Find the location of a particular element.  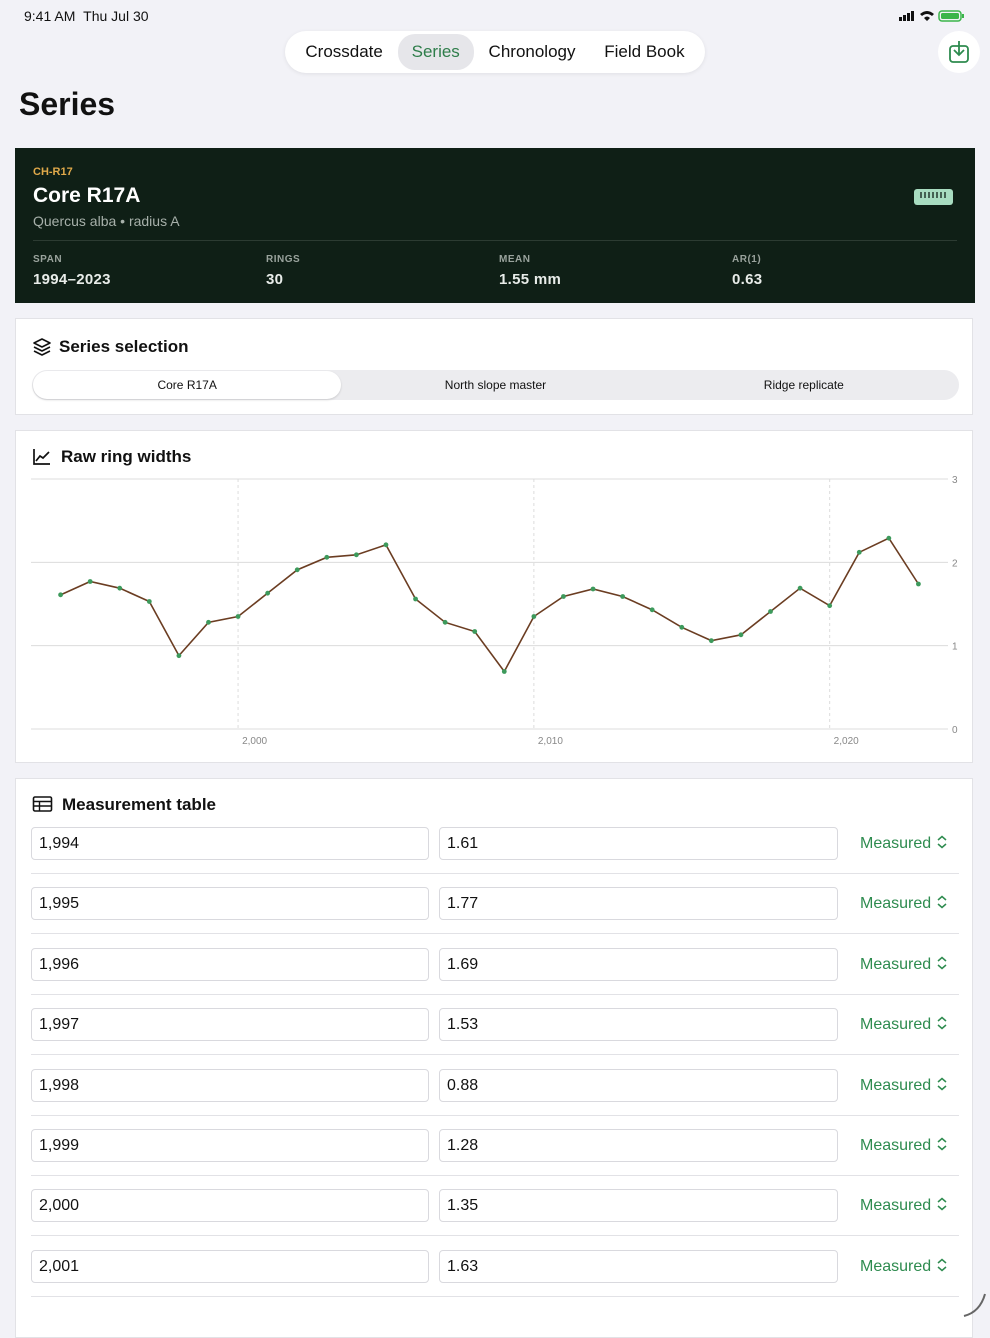

width-field: 1.61 is located at coordinates (638, 843).